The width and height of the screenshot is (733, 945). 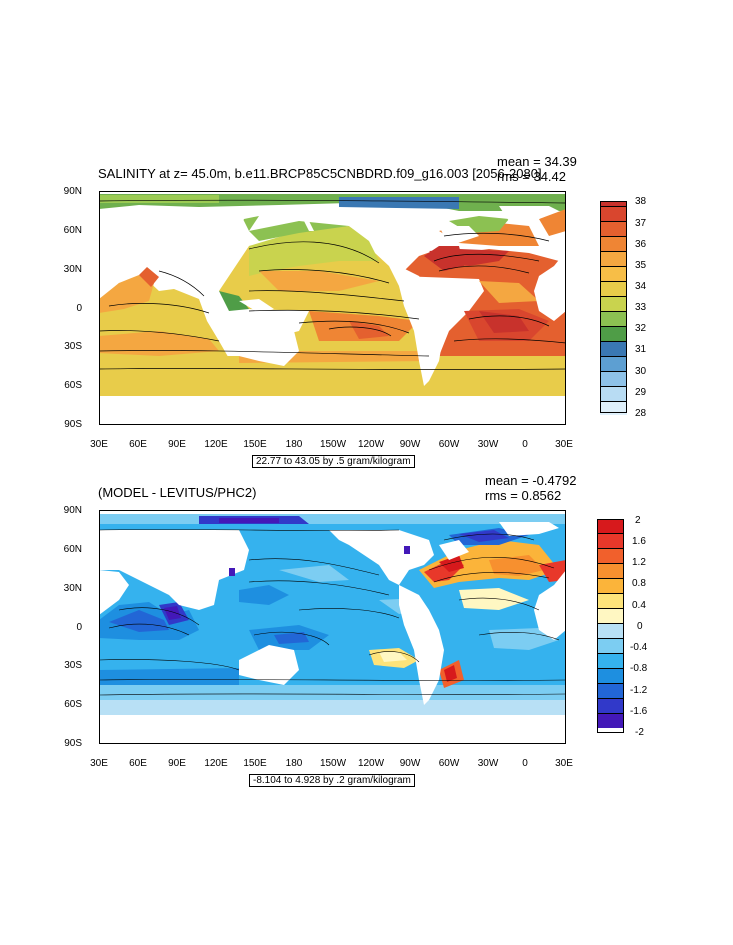 What do you see at coordinates (641, 328) in the screenshot?
I see `panel1-colorbar-label: 32` at bounding box center [641, 328].